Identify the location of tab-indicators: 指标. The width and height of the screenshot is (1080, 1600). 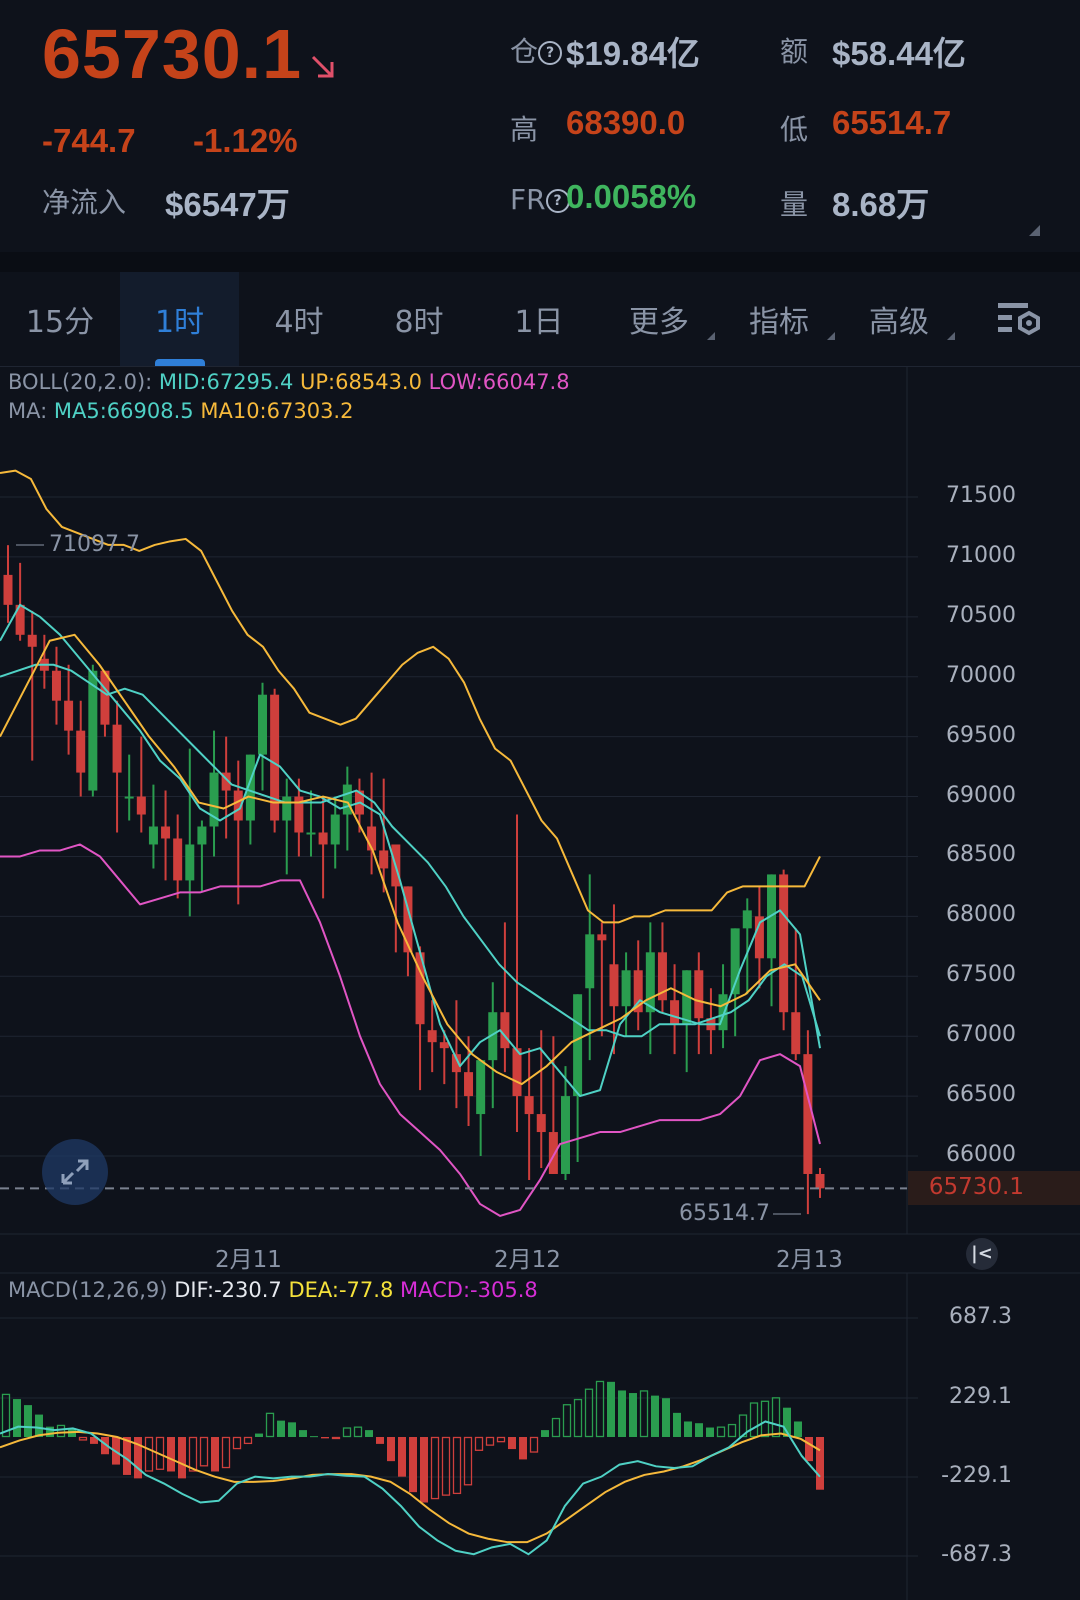
(779, 319).